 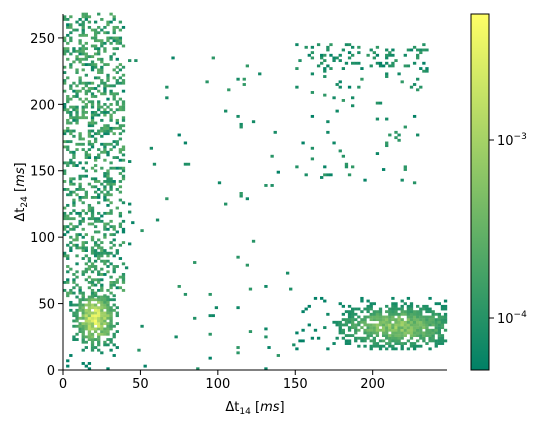 I want to click on y-tick-label-250: 250, so click(x=42, y=39).